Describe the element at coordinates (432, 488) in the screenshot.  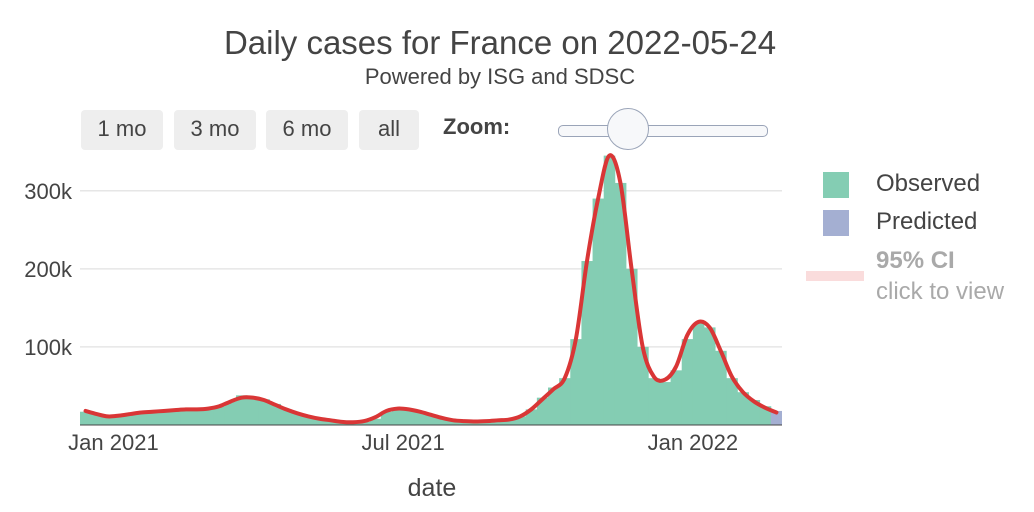
I see `x-axis-title: date` at that location.